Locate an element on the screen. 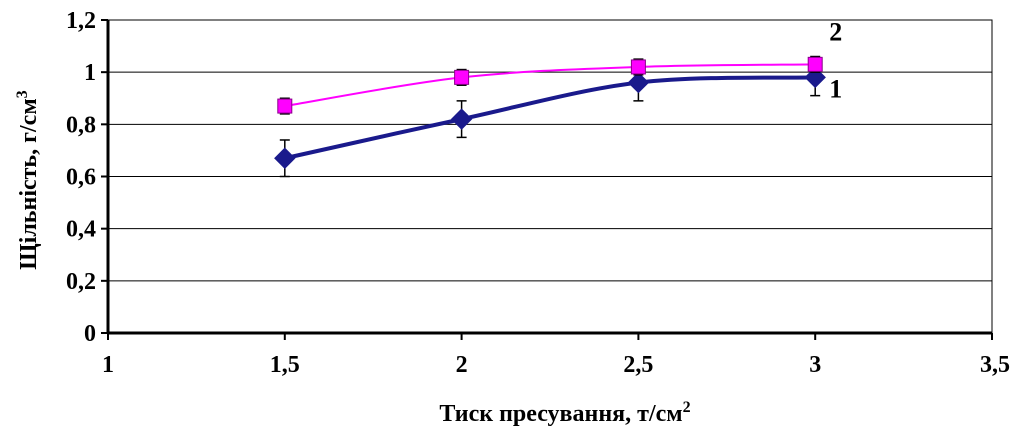  y-tick-label: 0,8 is located at coordinates (81, 125).